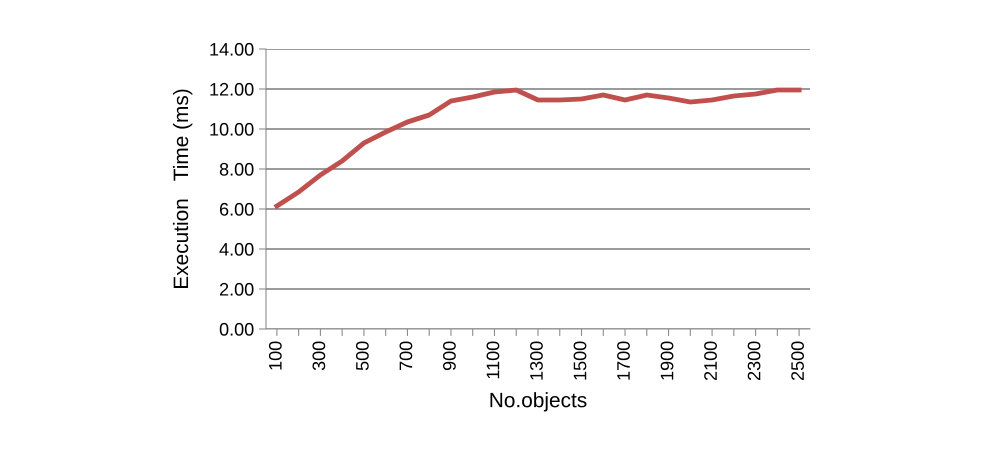 This screenshot has height=451, width=986. I want to click on x-tick-label: 1700, so click(623, 361).